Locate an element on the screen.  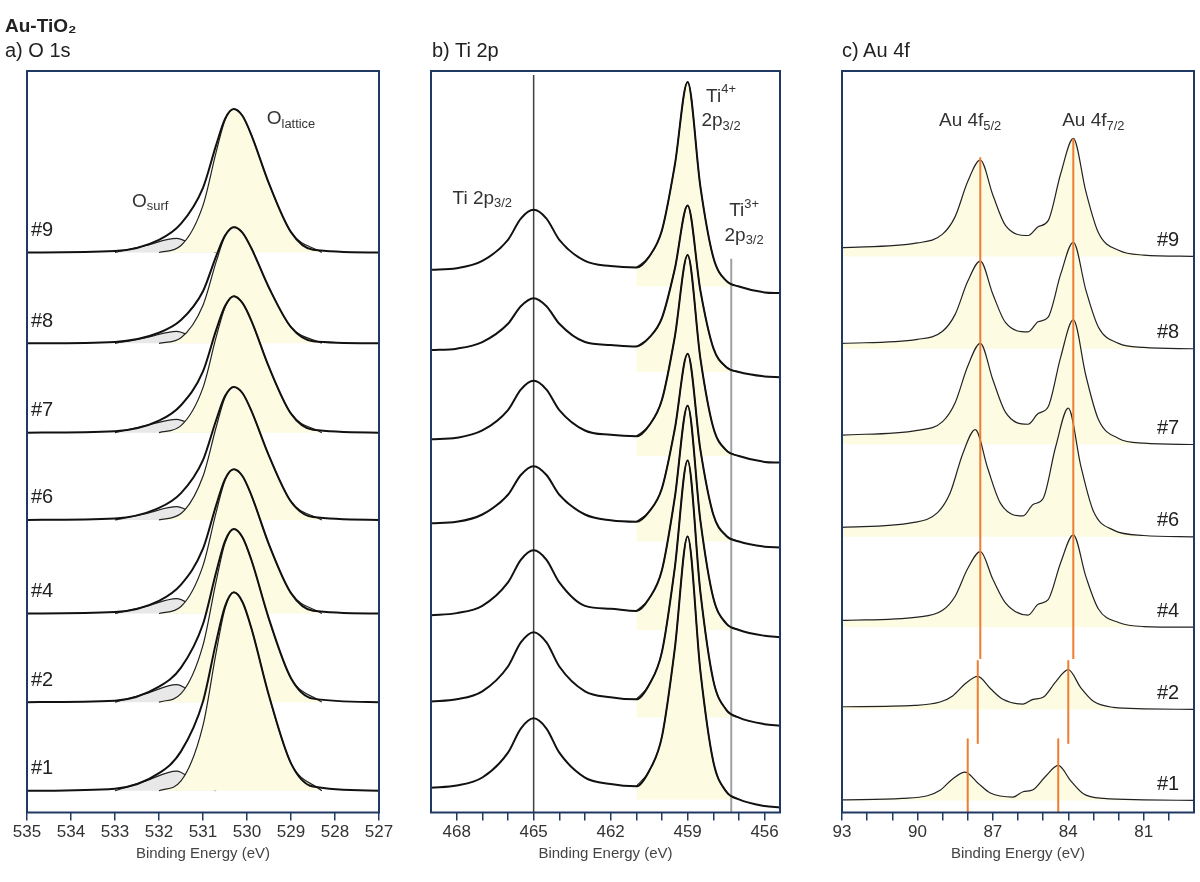
x-tick-label: 530 is located at coordinates (247, 832).